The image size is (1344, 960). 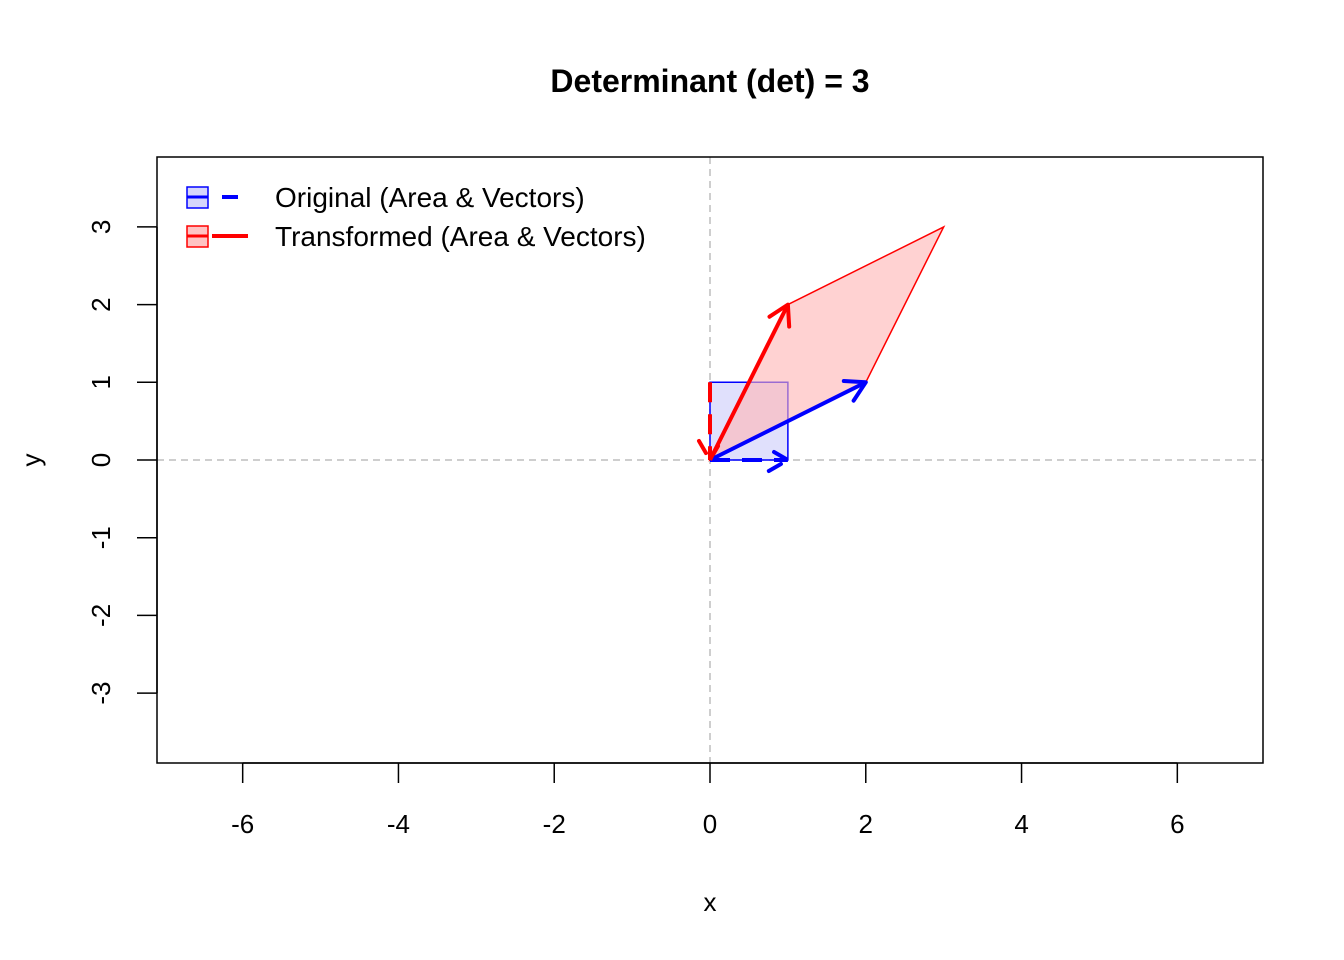 I want to click on x-tick-label: -4, so click(x=398, y=824).